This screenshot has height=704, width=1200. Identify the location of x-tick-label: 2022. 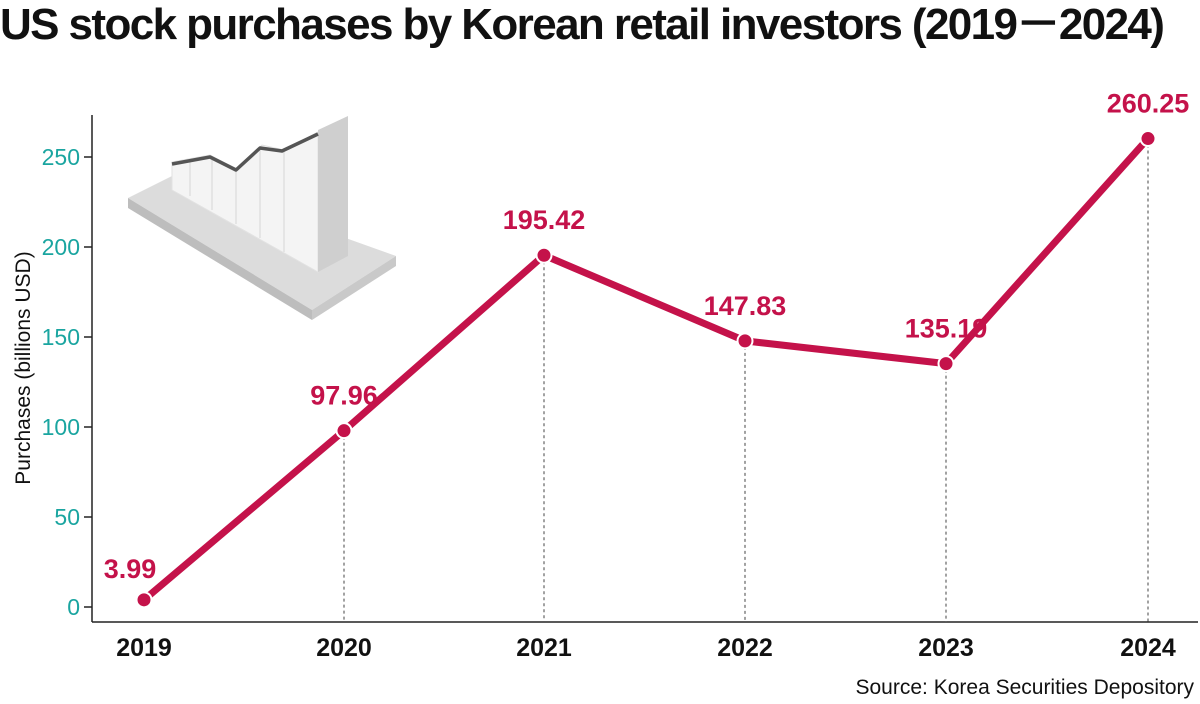
(745, 648).